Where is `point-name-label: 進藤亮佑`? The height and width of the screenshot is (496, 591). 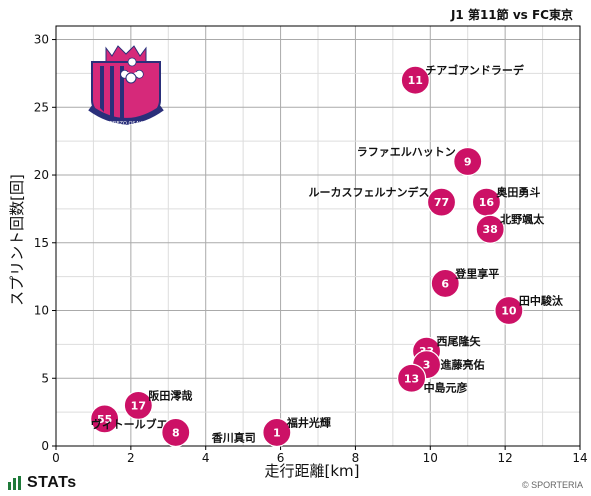
point-name-label: 進藤亮佑 is located at coordinates (463, 365).